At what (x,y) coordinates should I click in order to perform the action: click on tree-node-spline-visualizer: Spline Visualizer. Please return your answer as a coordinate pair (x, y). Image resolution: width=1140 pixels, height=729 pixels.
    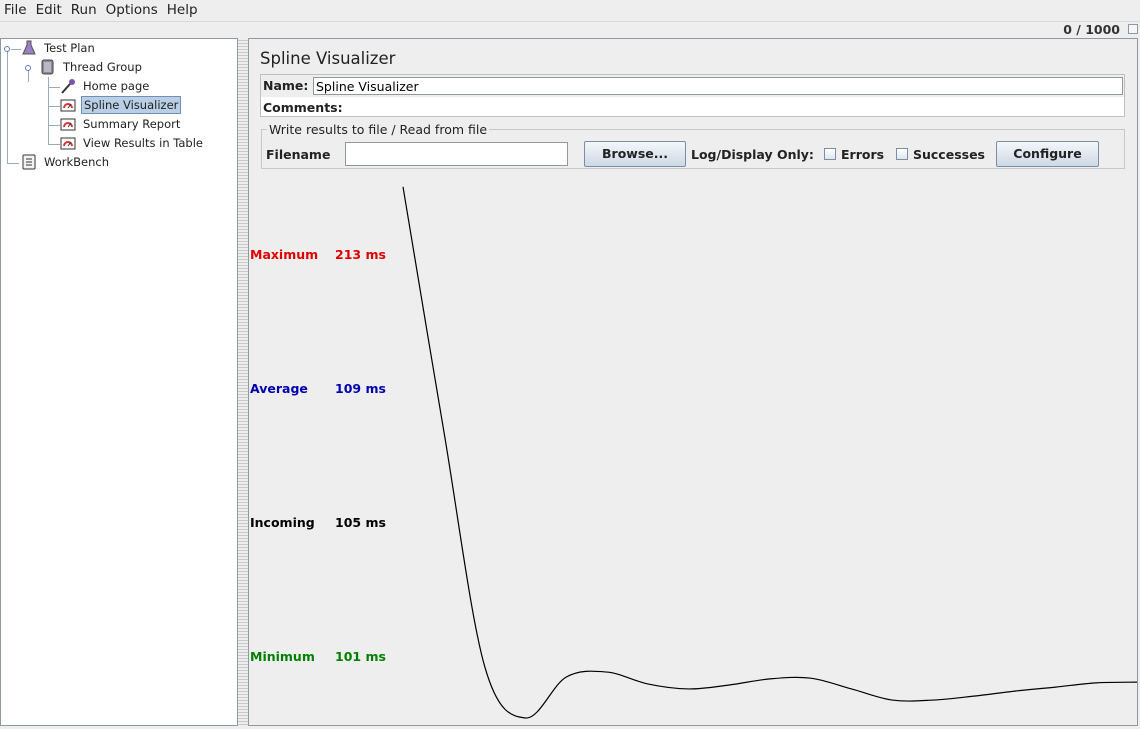
    Looking at the image, I should click on (121, 105).